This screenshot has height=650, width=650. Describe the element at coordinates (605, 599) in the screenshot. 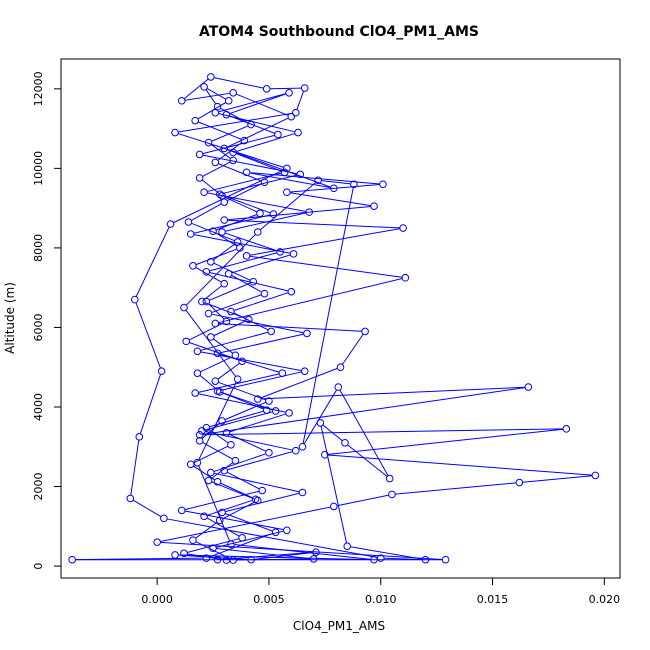

I see `x-tick-label: 0.020` at that location.